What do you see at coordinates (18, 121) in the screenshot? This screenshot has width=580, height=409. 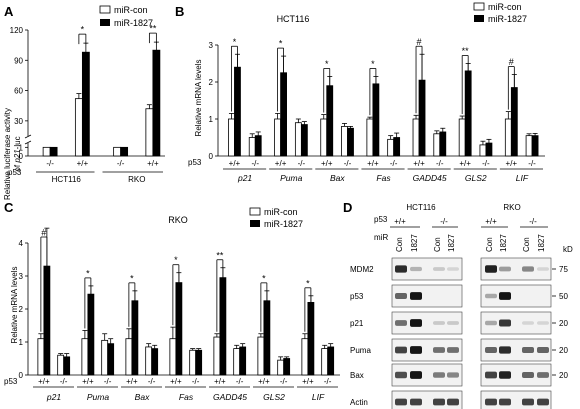 I see `panel-a-ytick-label: 30` at bounding box center [18, 121].